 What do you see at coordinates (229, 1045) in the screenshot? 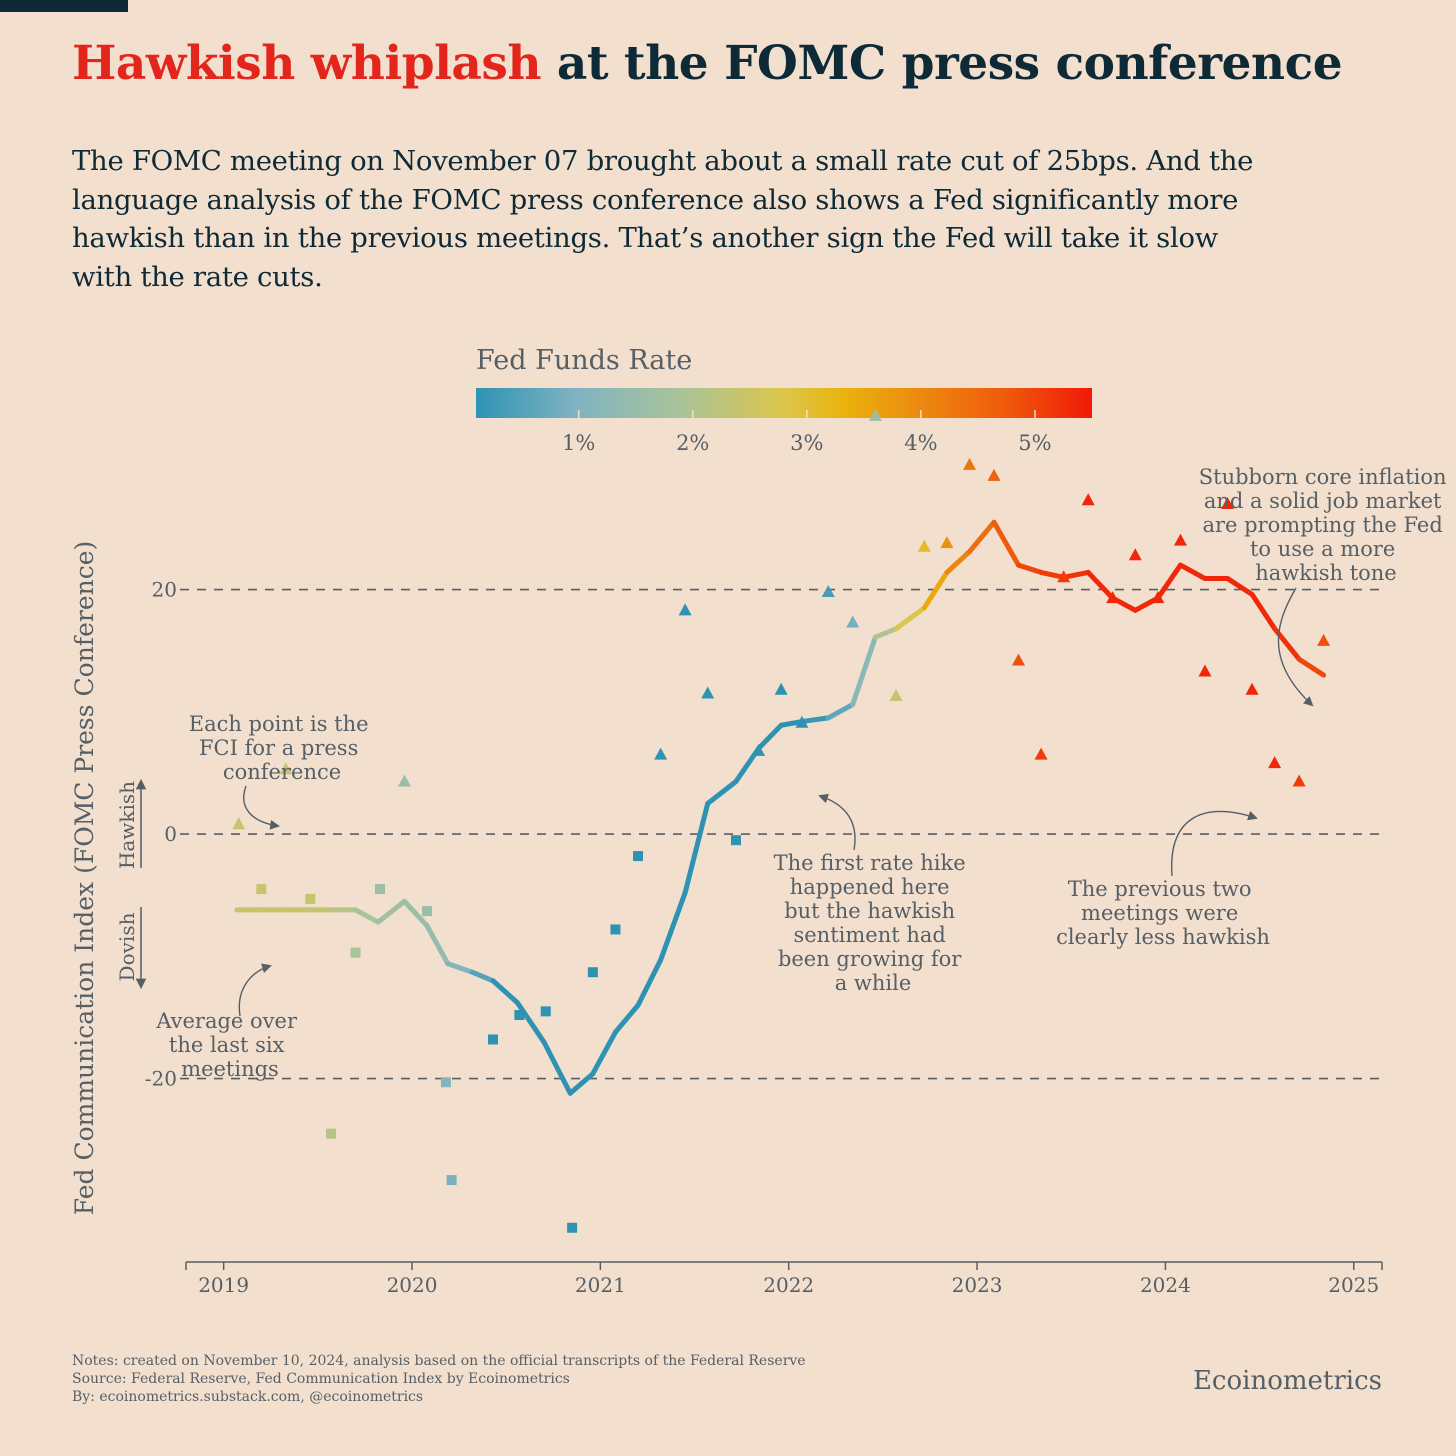
I see `annotation-average: Average over the last six meetings` at bounding box center [229, 1045].